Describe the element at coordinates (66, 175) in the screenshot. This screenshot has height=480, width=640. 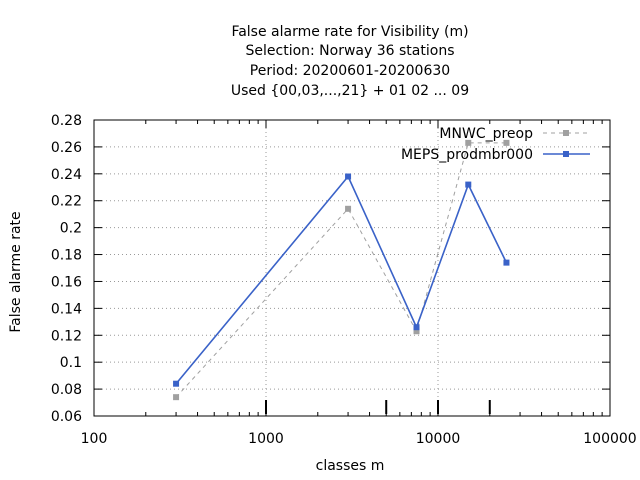
I see `y-tick-label: 0.24` at that location.